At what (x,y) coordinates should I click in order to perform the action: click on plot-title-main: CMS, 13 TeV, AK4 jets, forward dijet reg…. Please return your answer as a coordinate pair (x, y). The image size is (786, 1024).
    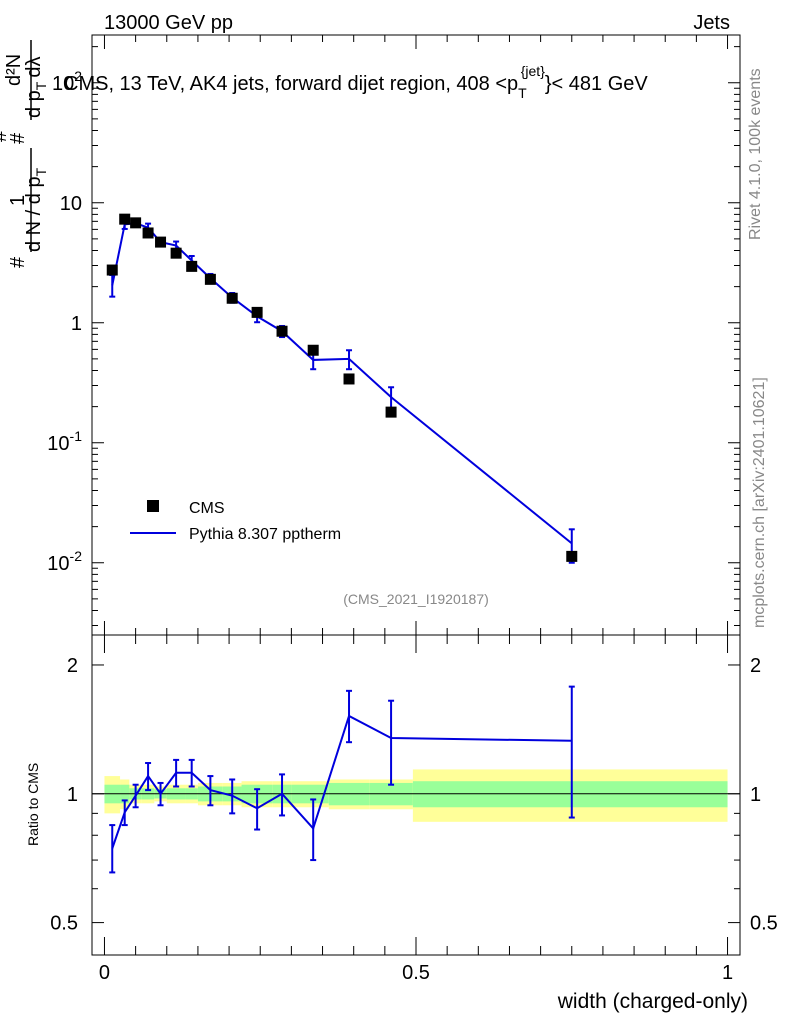
    Looking at the image, I should click on (291, 84).